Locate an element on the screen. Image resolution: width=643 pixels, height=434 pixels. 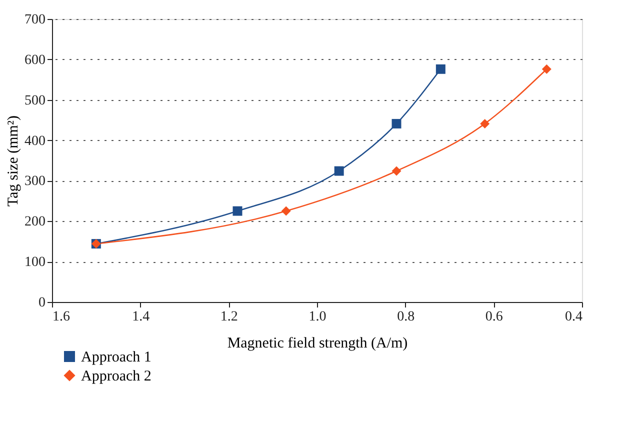
y-tick-label: 300 is located at coordinates (35, 182).